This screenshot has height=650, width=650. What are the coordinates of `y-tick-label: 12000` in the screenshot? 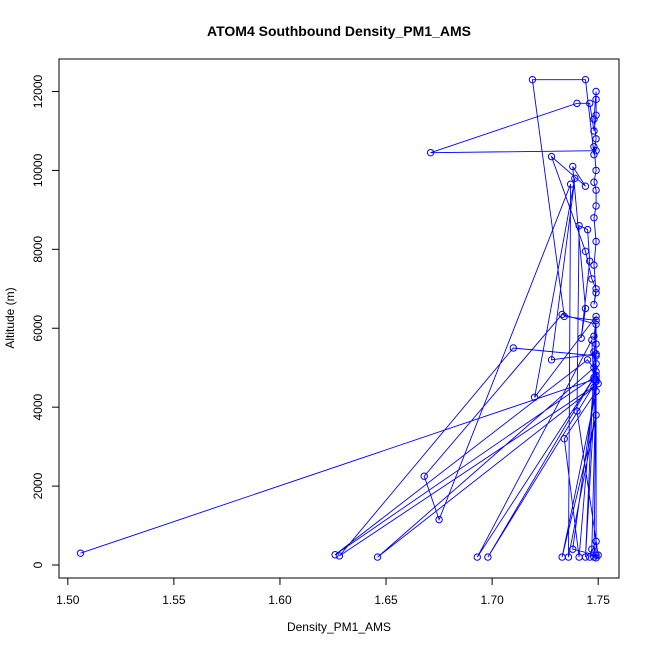 It's located at (38, 91).